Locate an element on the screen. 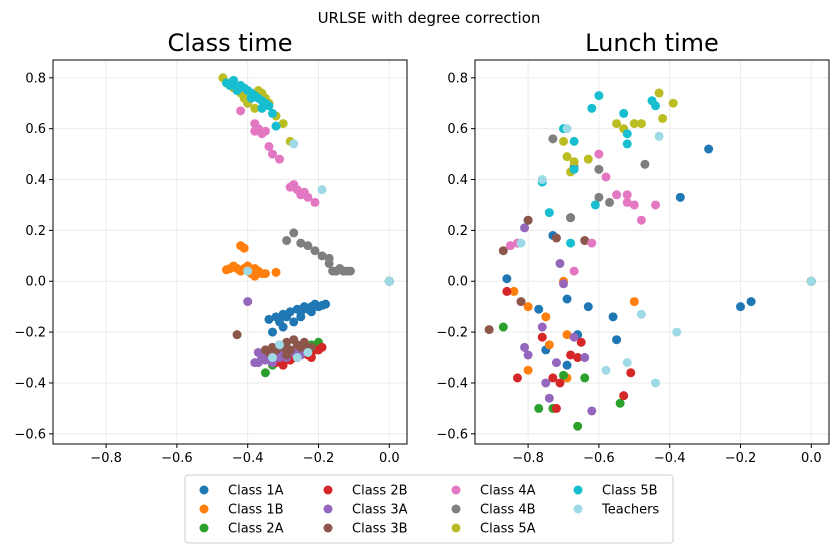  legend-label: Teachers is located at coordinates (630, 510).